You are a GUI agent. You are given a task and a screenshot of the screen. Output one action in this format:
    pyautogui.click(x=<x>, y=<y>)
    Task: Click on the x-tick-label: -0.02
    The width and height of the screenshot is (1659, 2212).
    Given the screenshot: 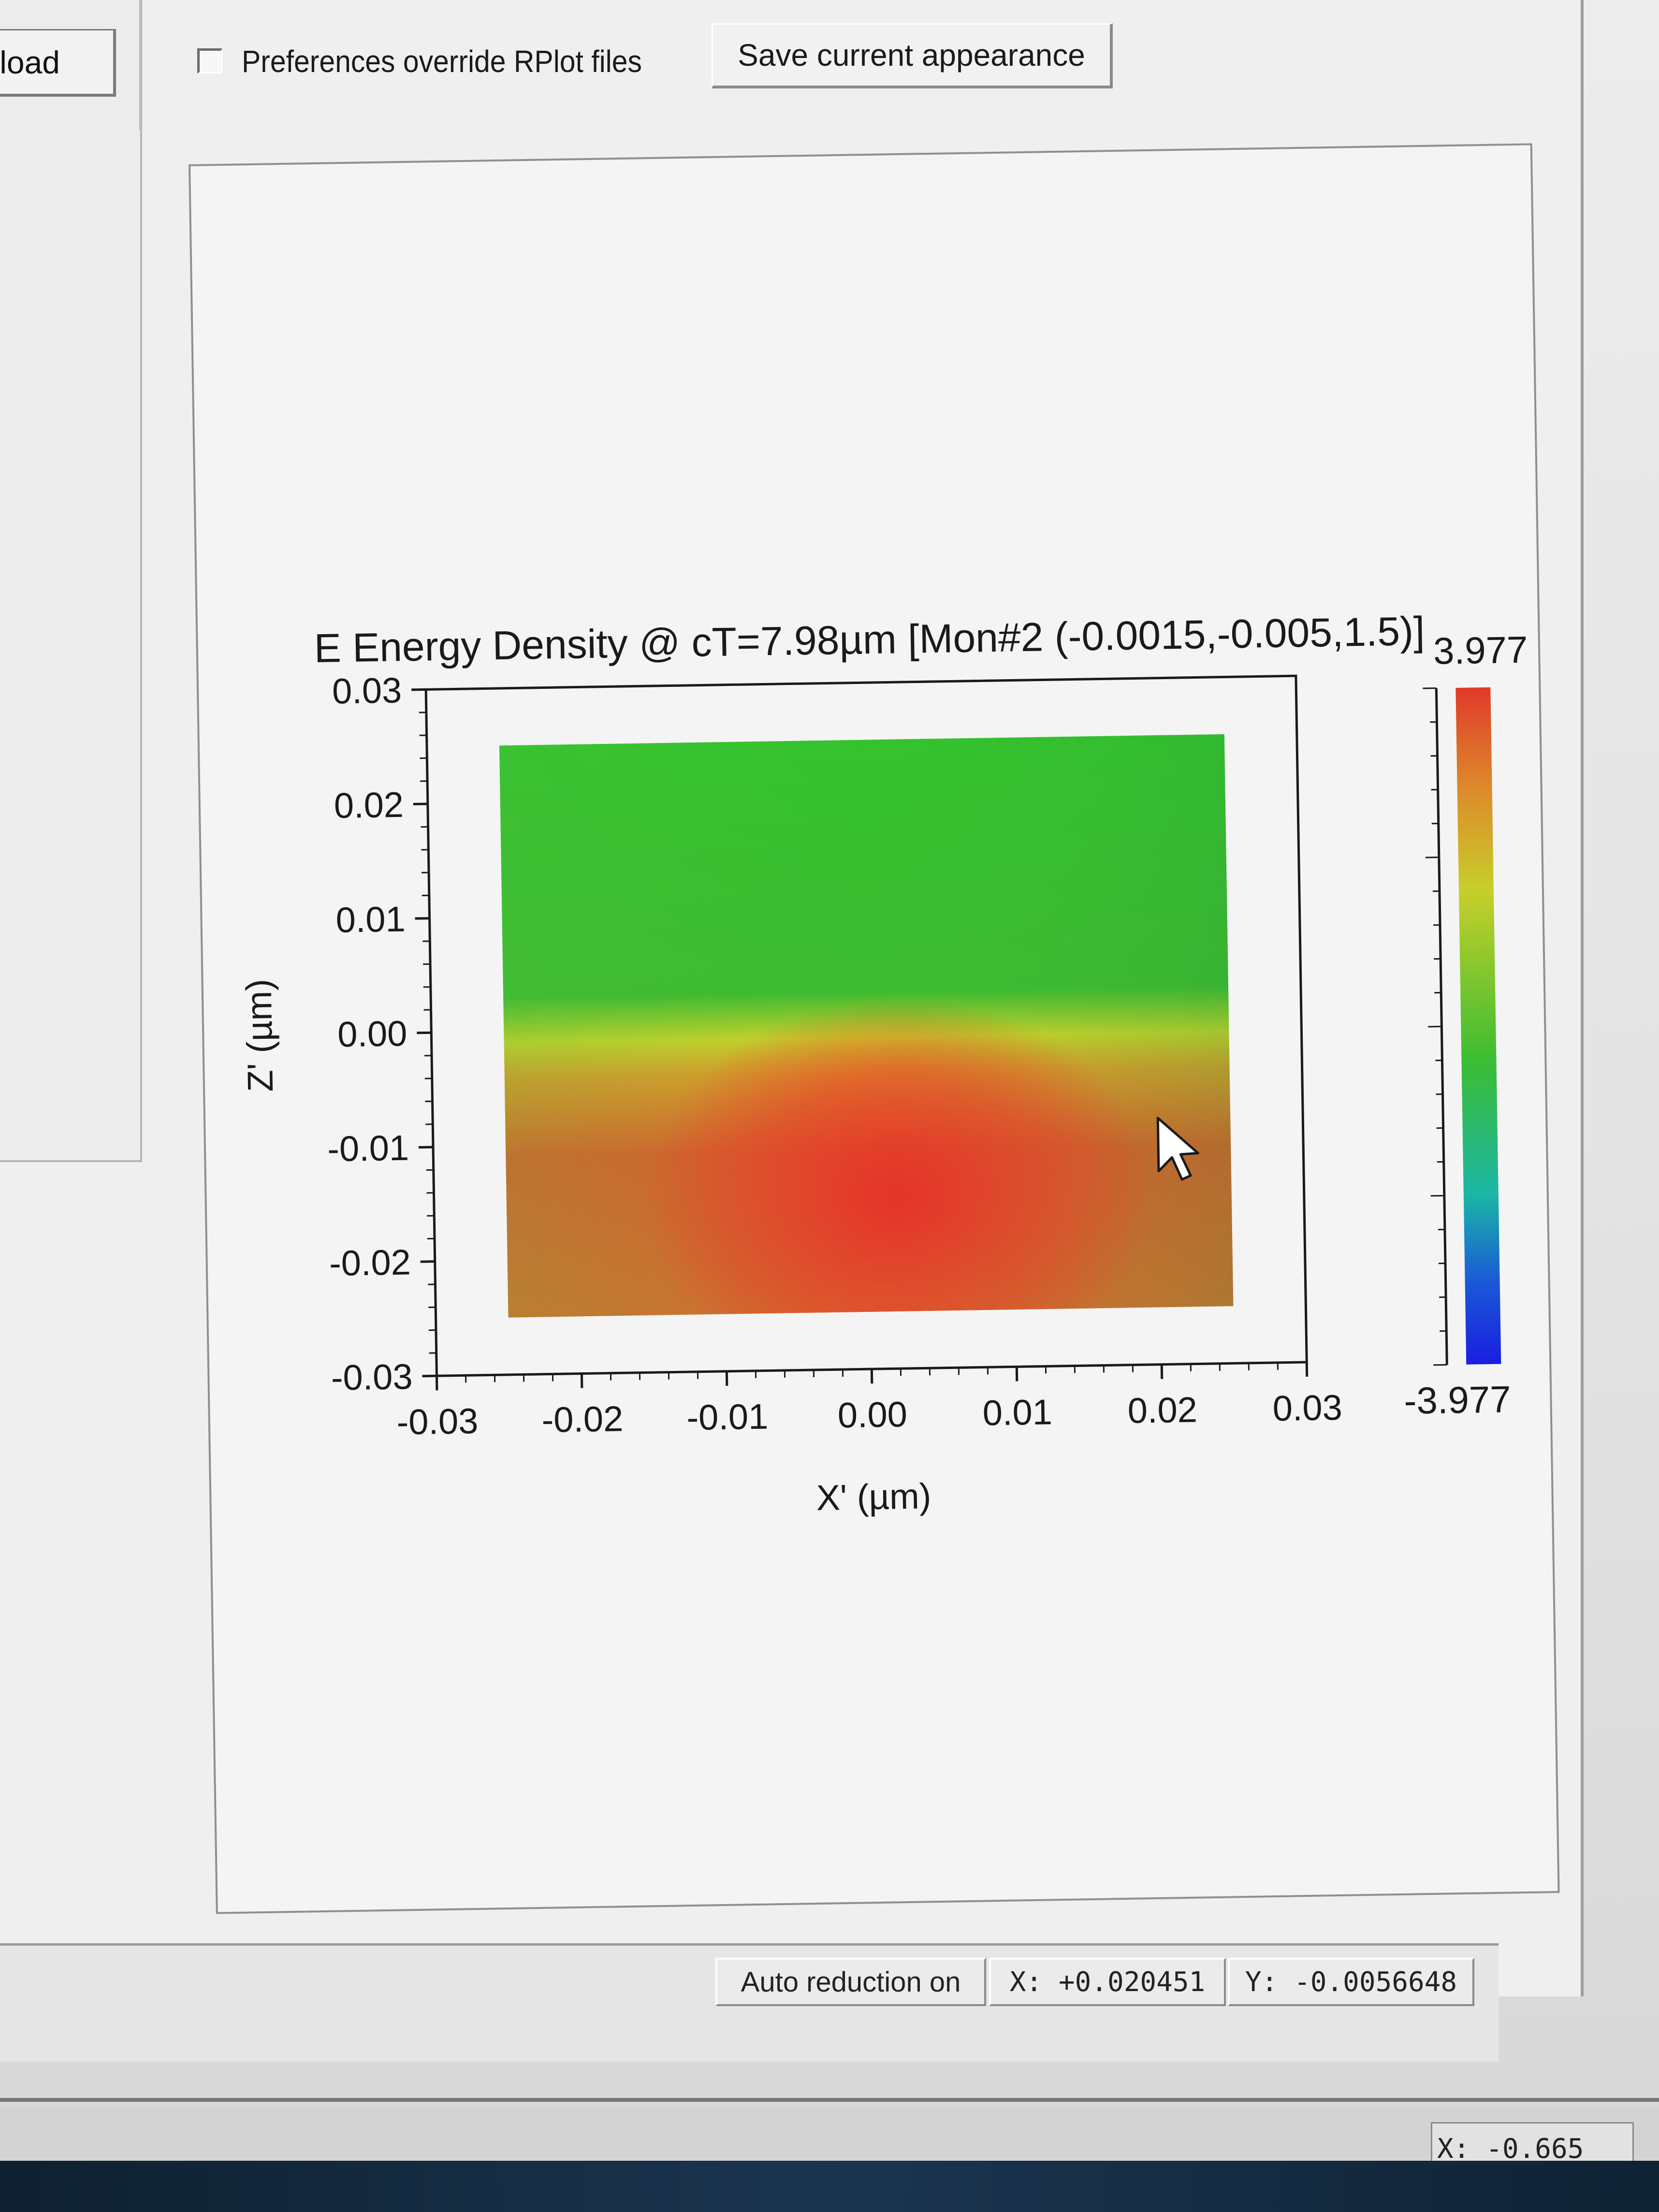 What is the action you would take?
    pyautogui.click(x=582, y=1419)
    